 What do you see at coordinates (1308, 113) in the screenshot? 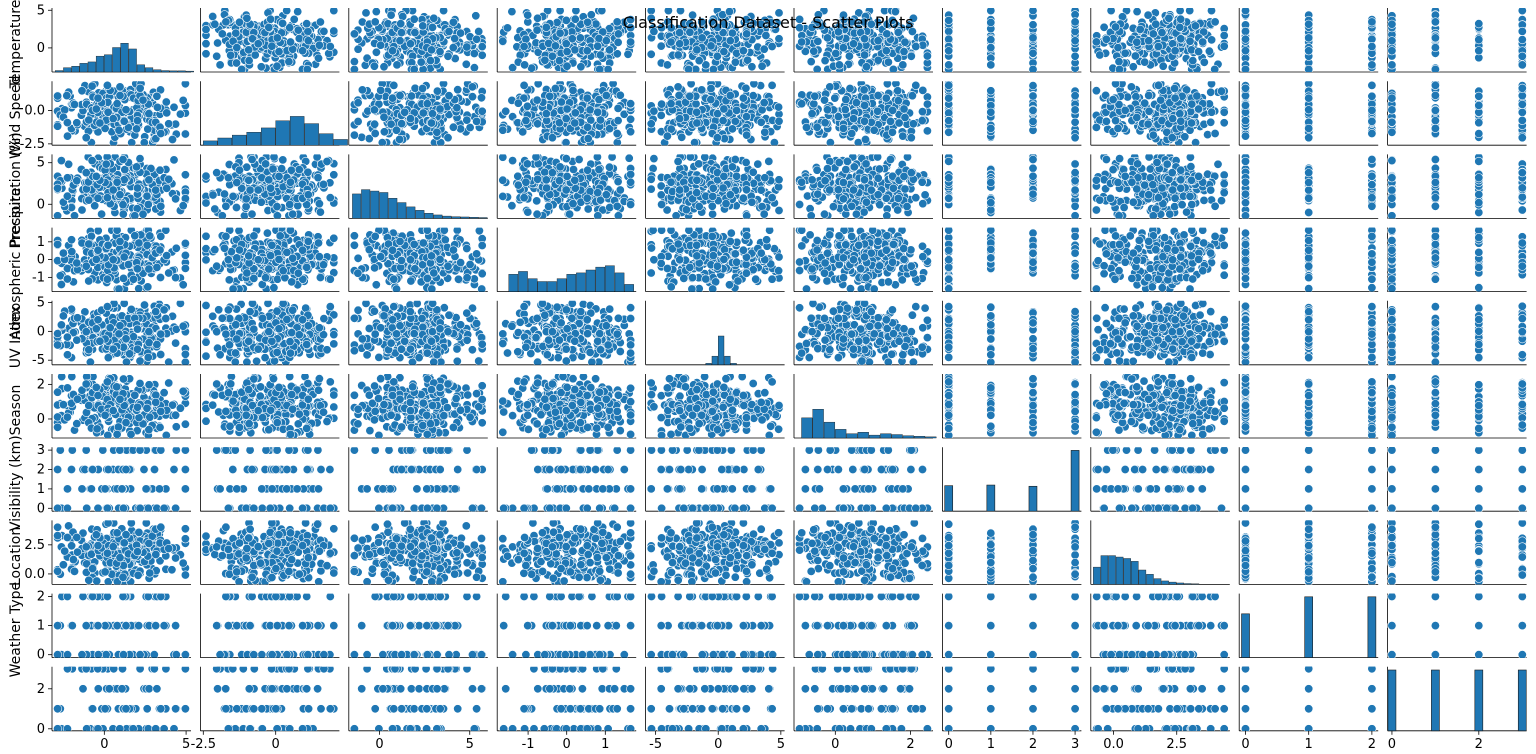
I see `panel-wind-vs-loc2` at bounding box center [1308, 113].